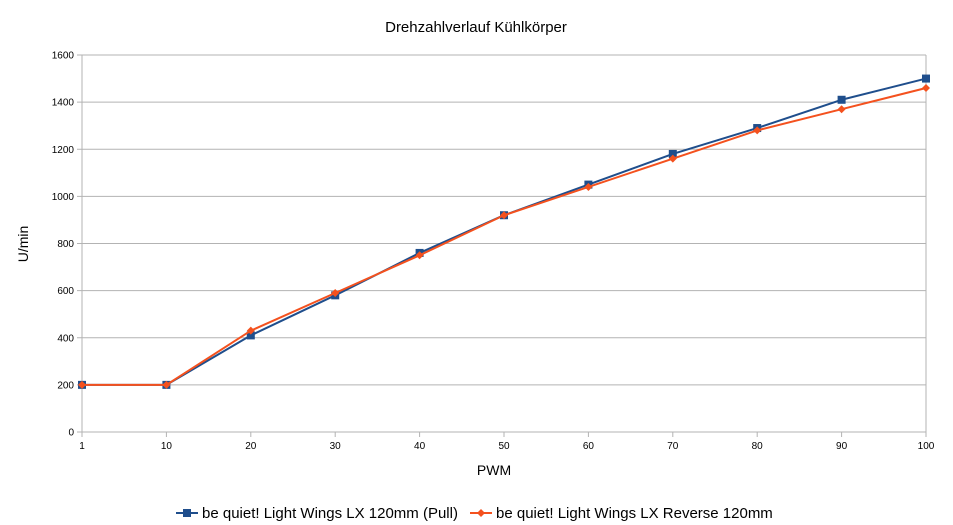 The width and height of the screenshot is (953, 525). What do you see at coordinates (420, 446) in the screenshot?
I see `x-tick-label: 40` at bounding box center [420, 446].